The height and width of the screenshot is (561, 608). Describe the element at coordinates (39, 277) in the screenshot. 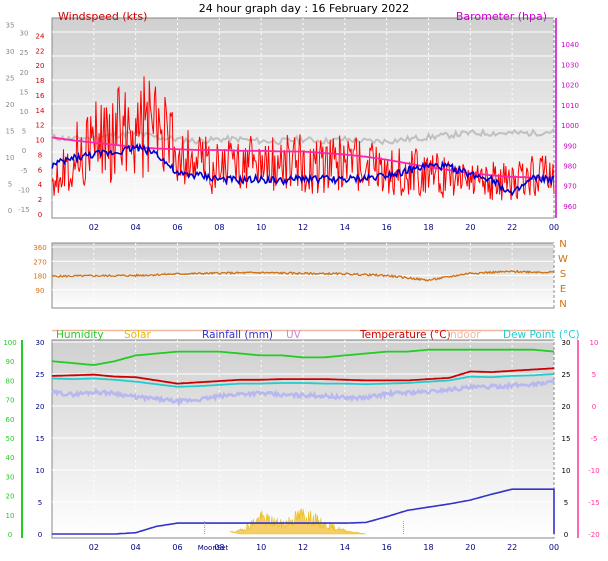

I see `direction-tick-label: 180` at that location.